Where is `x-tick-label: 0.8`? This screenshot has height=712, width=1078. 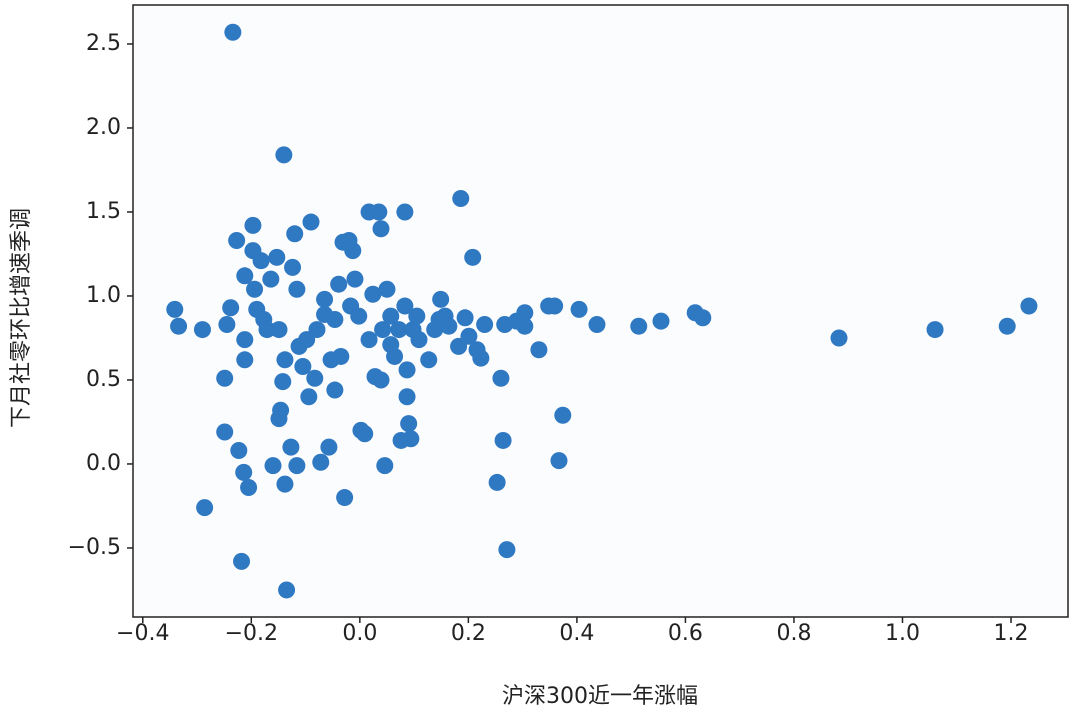
x-tick-label: 0.8 is located at coordinates (793, 633).